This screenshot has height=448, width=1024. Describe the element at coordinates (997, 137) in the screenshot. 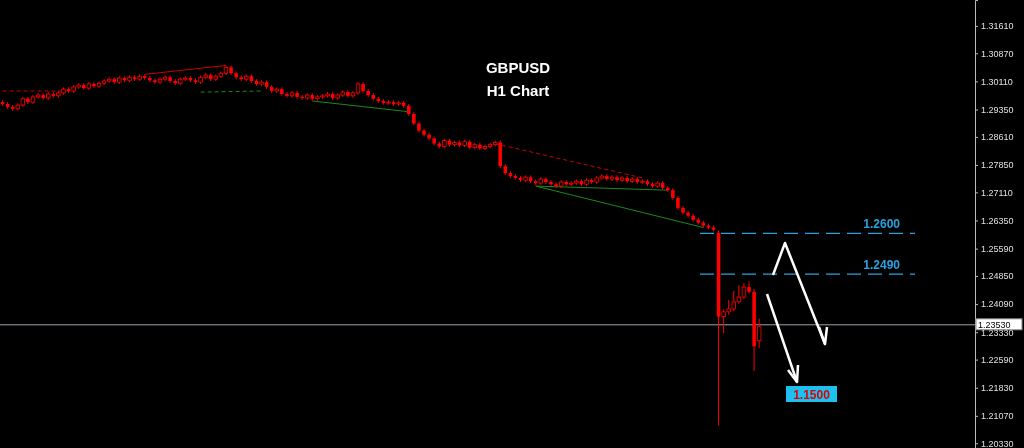

I see `y-tick-label: 1.28610` at that location.